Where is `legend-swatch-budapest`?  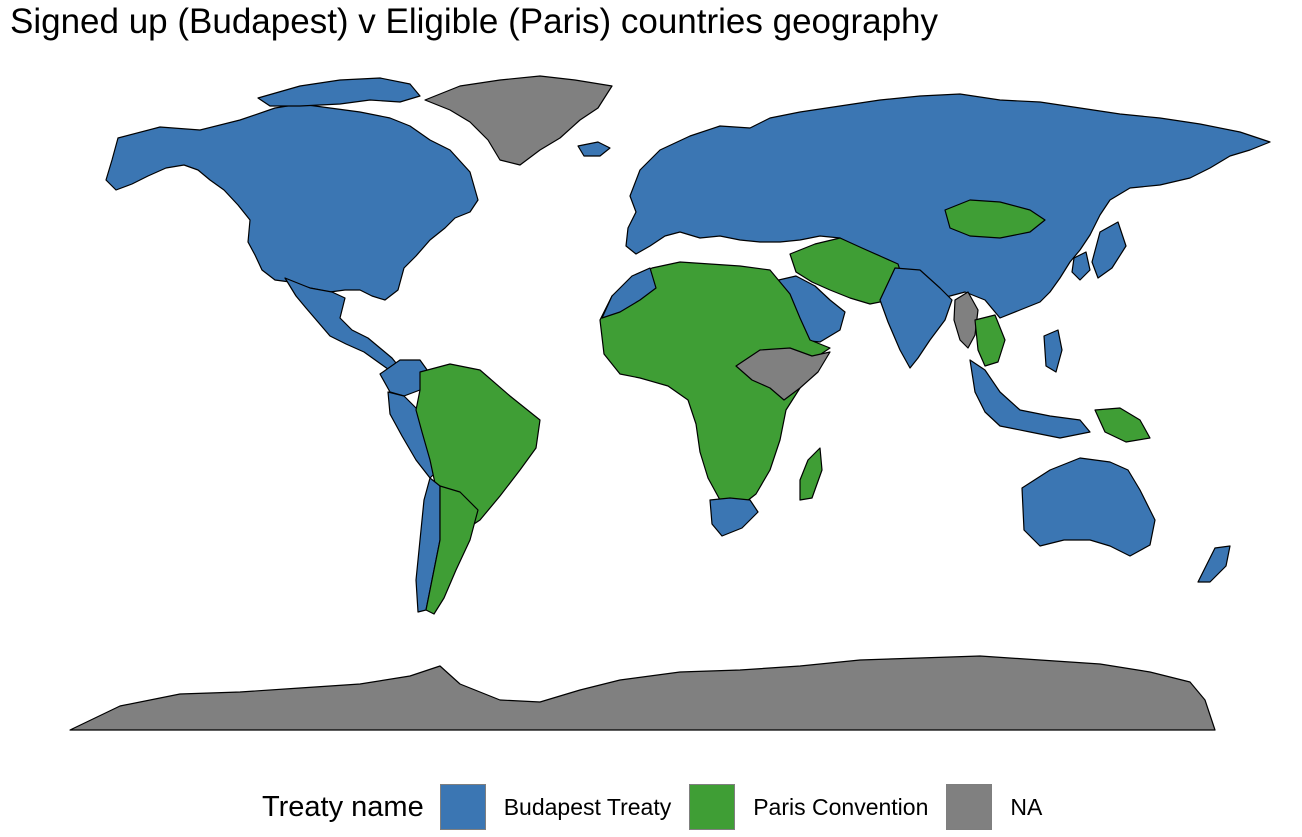 legend-swatch-budapest is located at coordinates (462, 807).